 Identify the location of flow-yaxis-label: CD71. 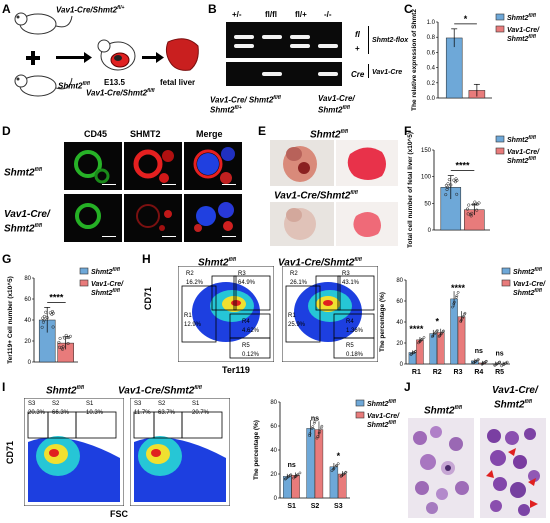
(10, 452).